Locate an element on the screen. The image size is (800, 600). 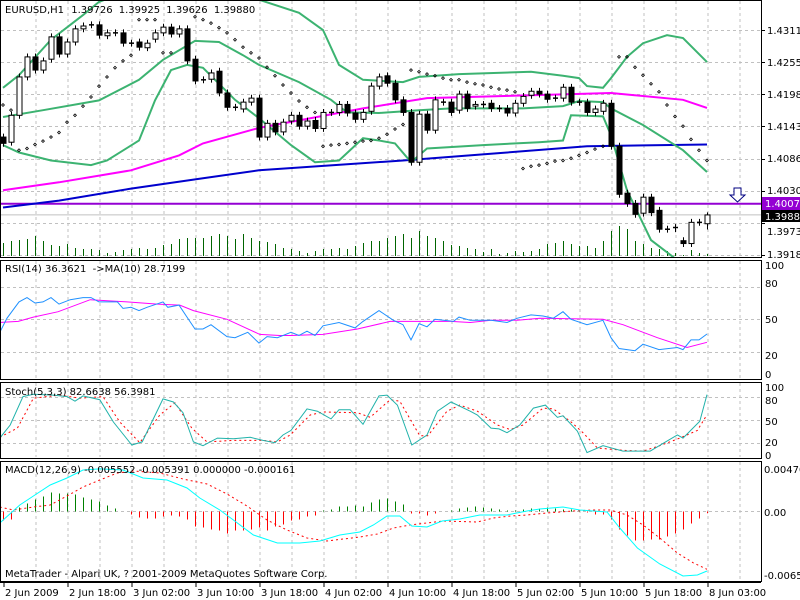
stoch-plot is located at coordinates (354, 423).